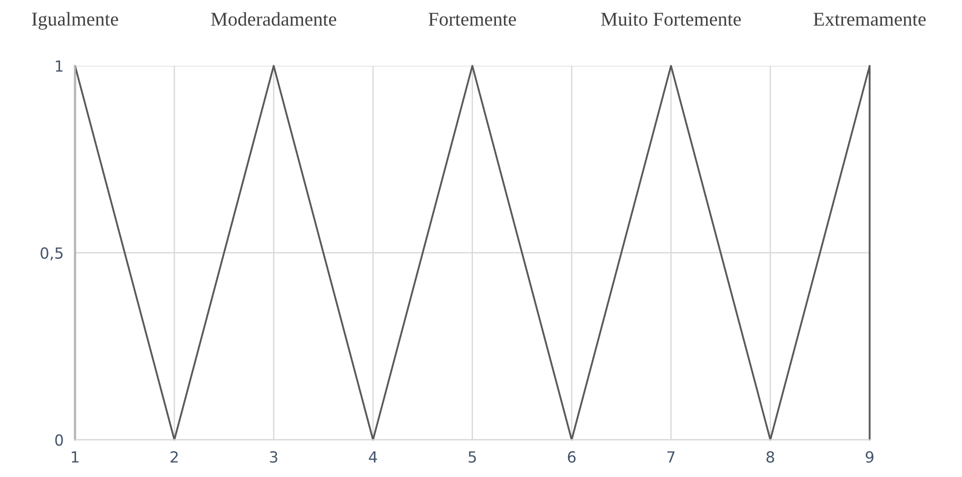  Describe the element at coordinates (59, 66) in the screenshot. I see `y-tick-label: 1` at that location.